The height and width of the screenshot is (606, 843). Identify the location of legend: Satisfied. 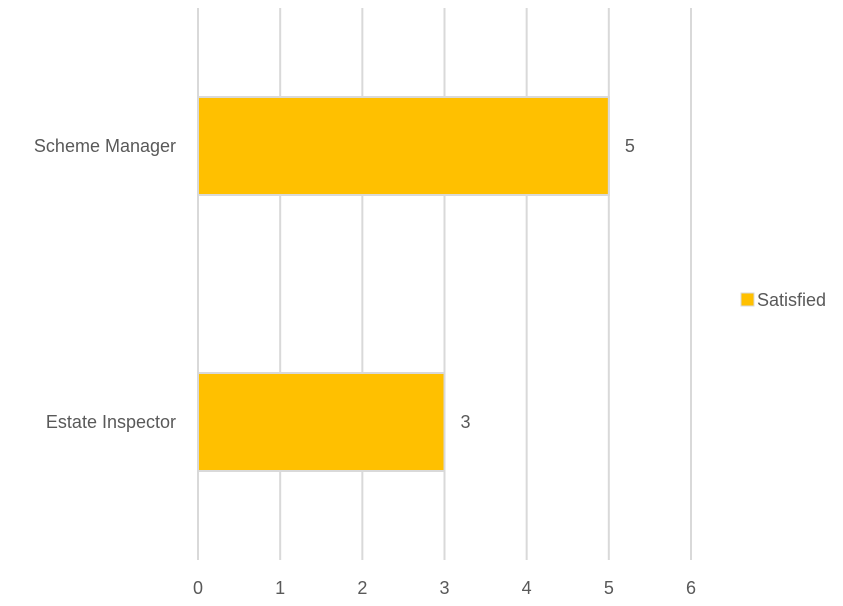
(783, 300).